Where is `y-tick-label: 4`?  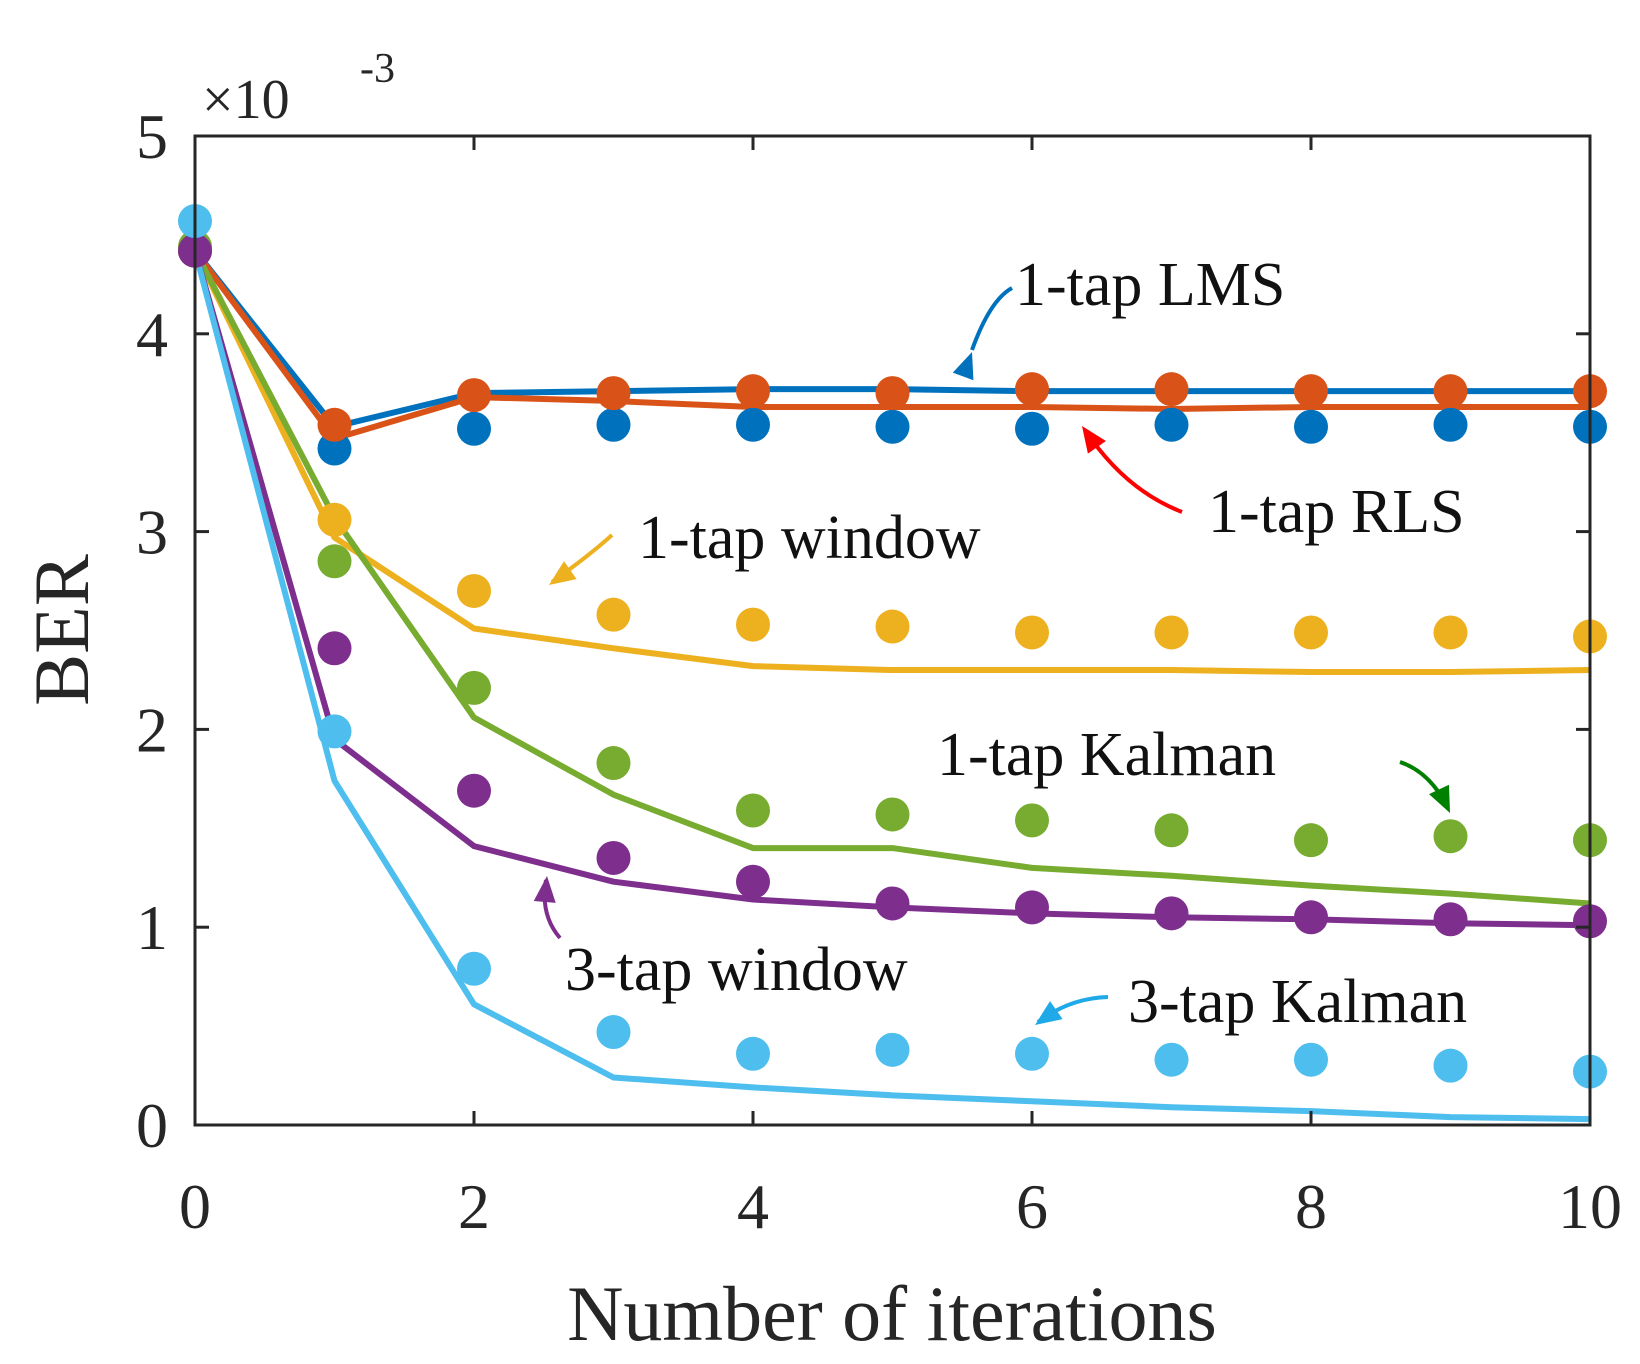 y-tick-label: 4 is located at coordinates (152, 334).